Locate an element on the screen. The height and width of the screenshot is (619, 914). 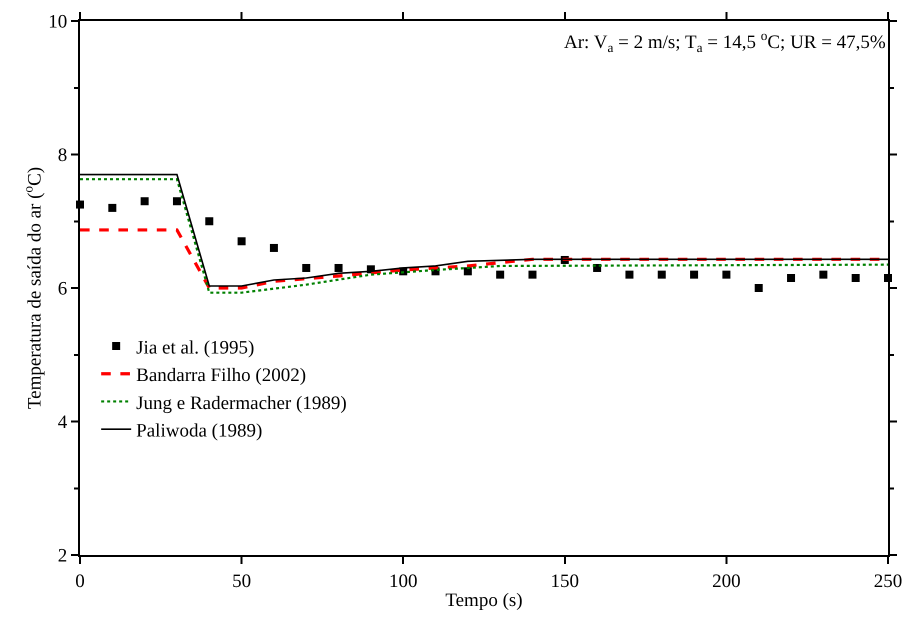
x-tick-label: 250 is located at coordinates (888, 581).